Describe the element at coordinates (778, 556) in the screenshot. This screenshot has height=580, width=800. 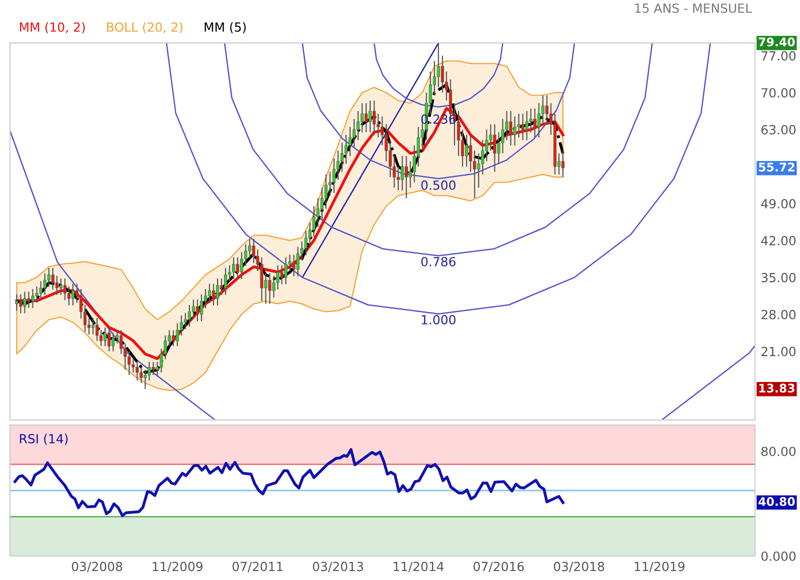
I see `y-tick-label: 0.000` at that location.